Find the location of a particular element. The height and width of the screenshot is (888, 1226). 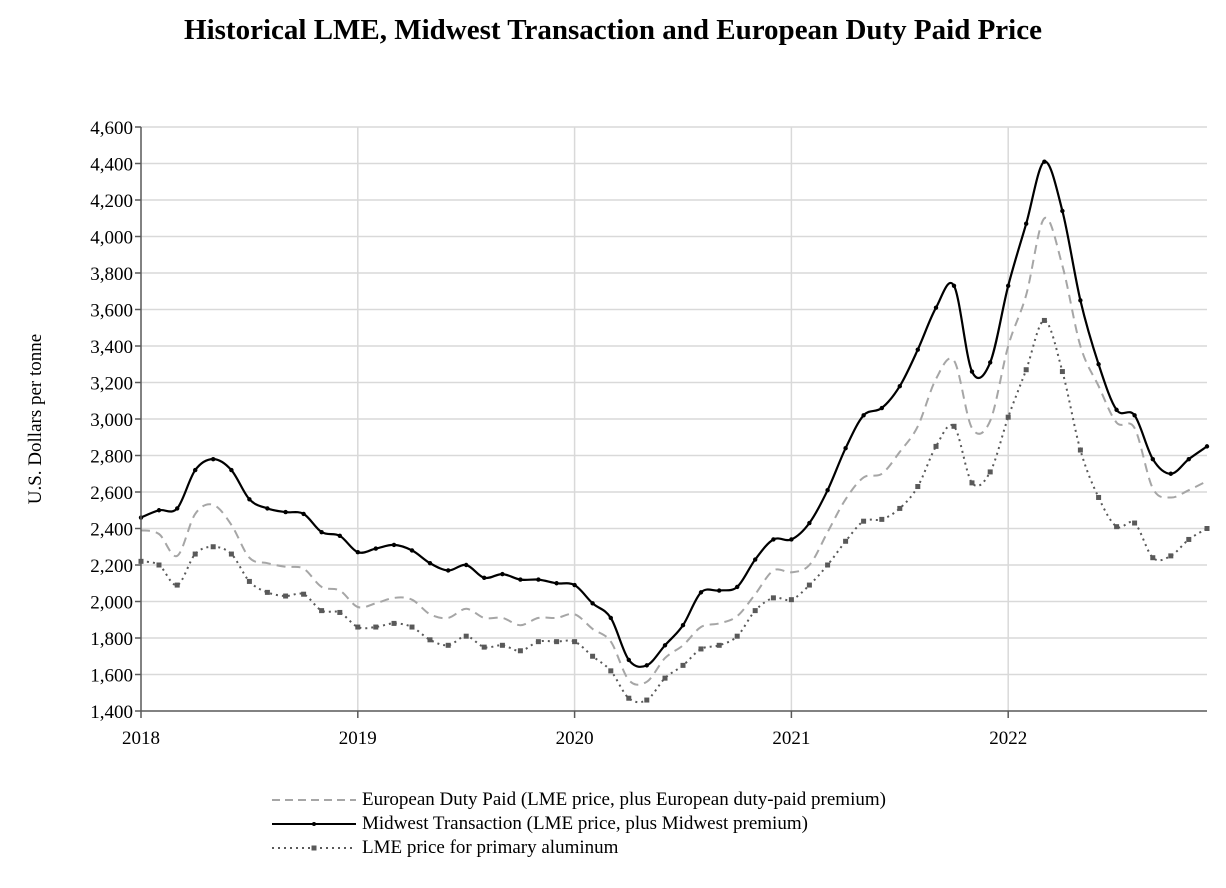

y-tick-label: 4,600 is located at coordinates (111, 128).